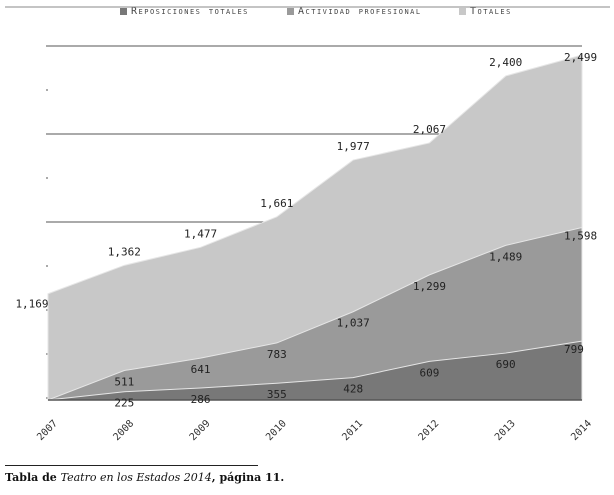 The height and width of the screenshot is (495, 614). Describe the element at coordinates (276, 430) in the screenshot. I see `x-tick-label: 2010` at that location.